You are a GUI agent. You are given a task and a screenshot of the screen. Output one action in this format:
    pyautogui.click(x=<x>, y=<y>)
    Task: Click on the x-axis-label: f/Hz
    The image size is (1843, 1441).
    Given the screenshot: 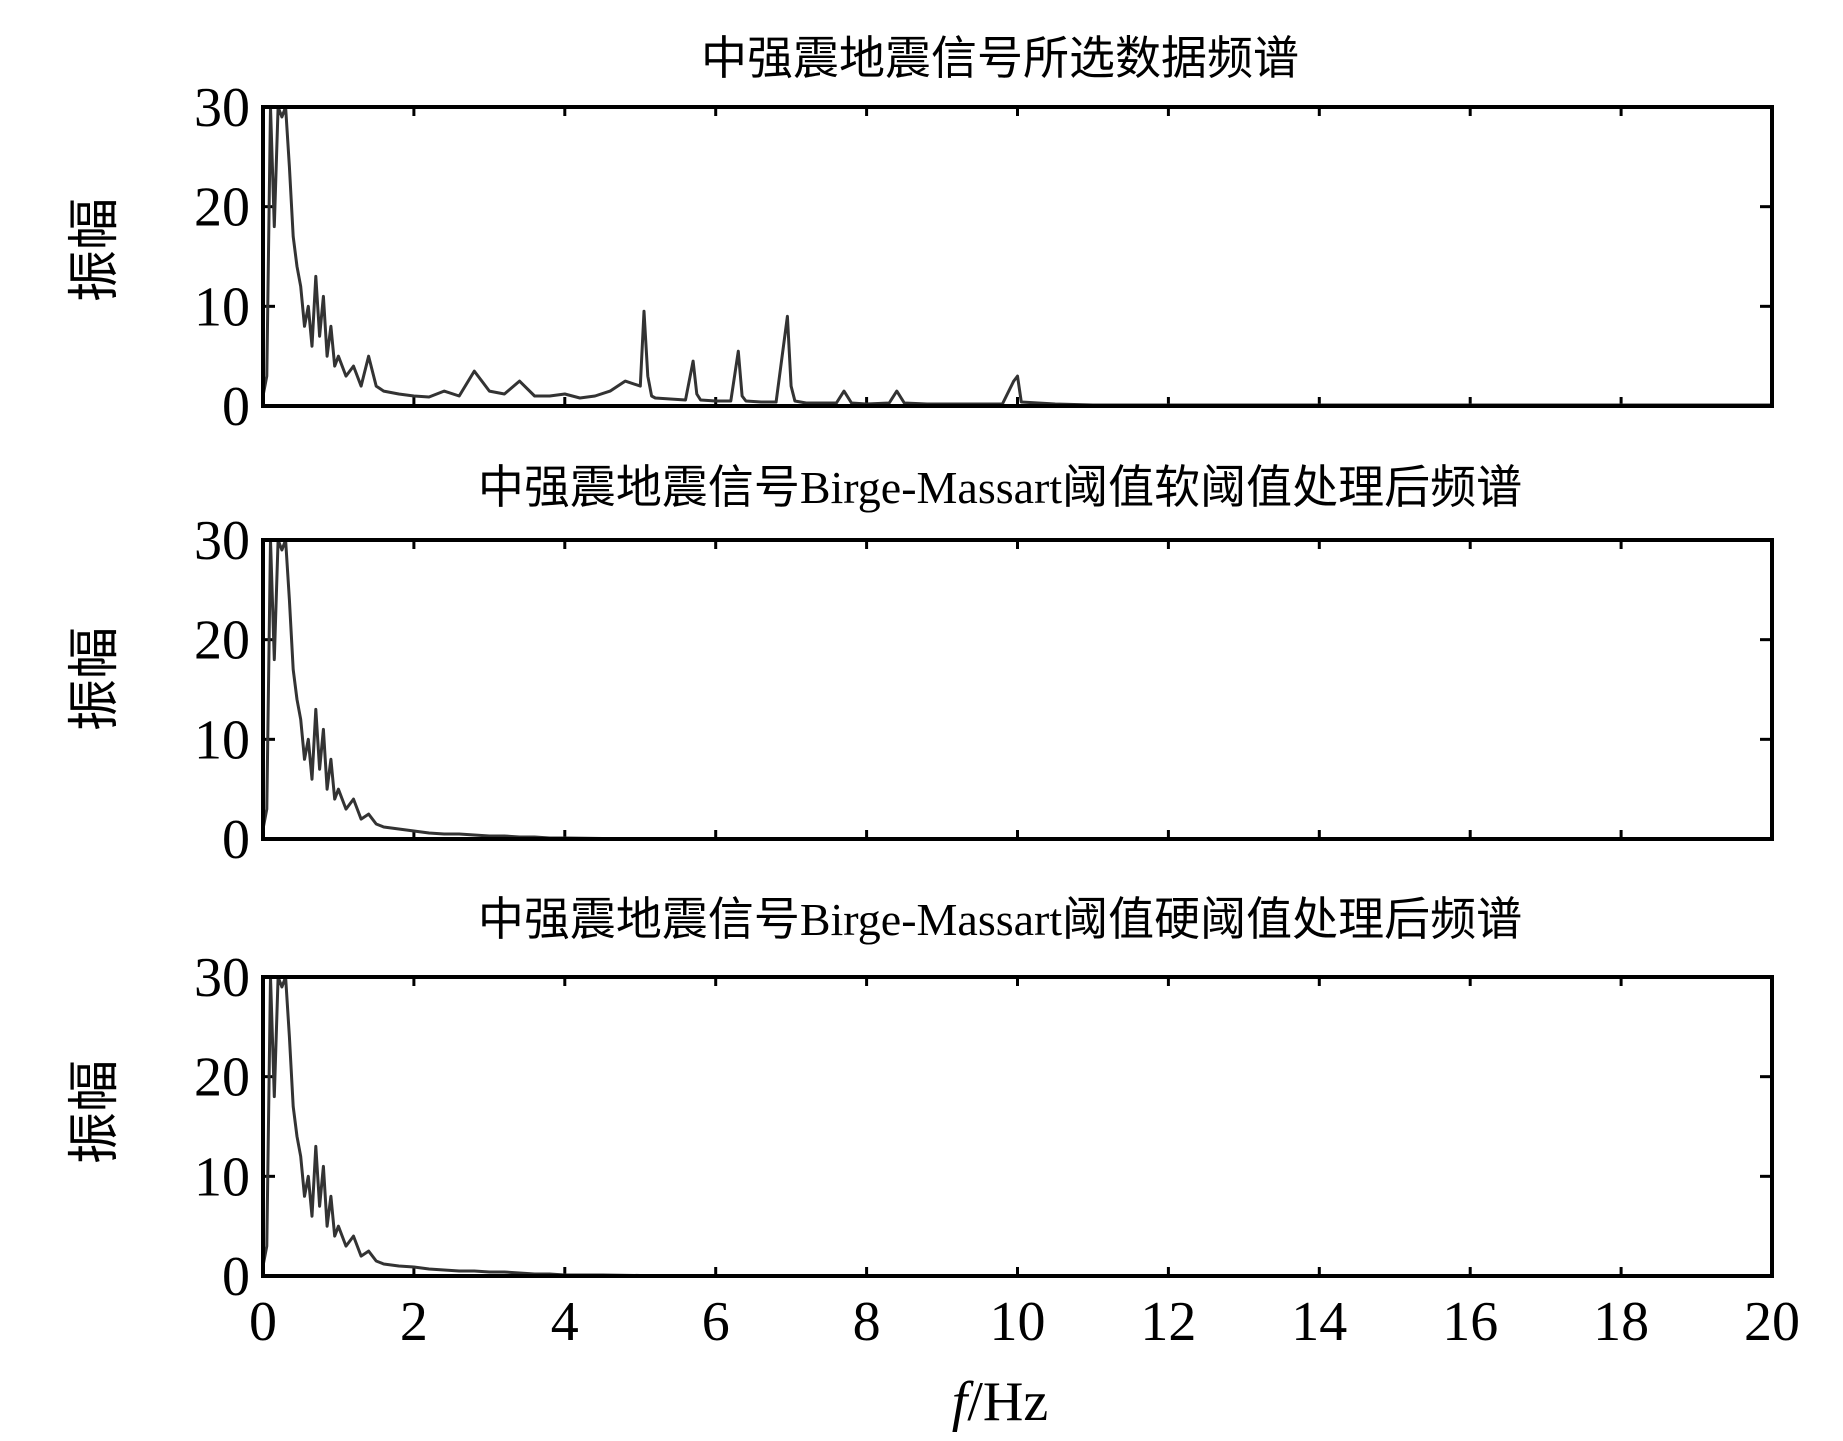 What is the action you would take?
    pyautogui.click(x=1000, y=1402)
    